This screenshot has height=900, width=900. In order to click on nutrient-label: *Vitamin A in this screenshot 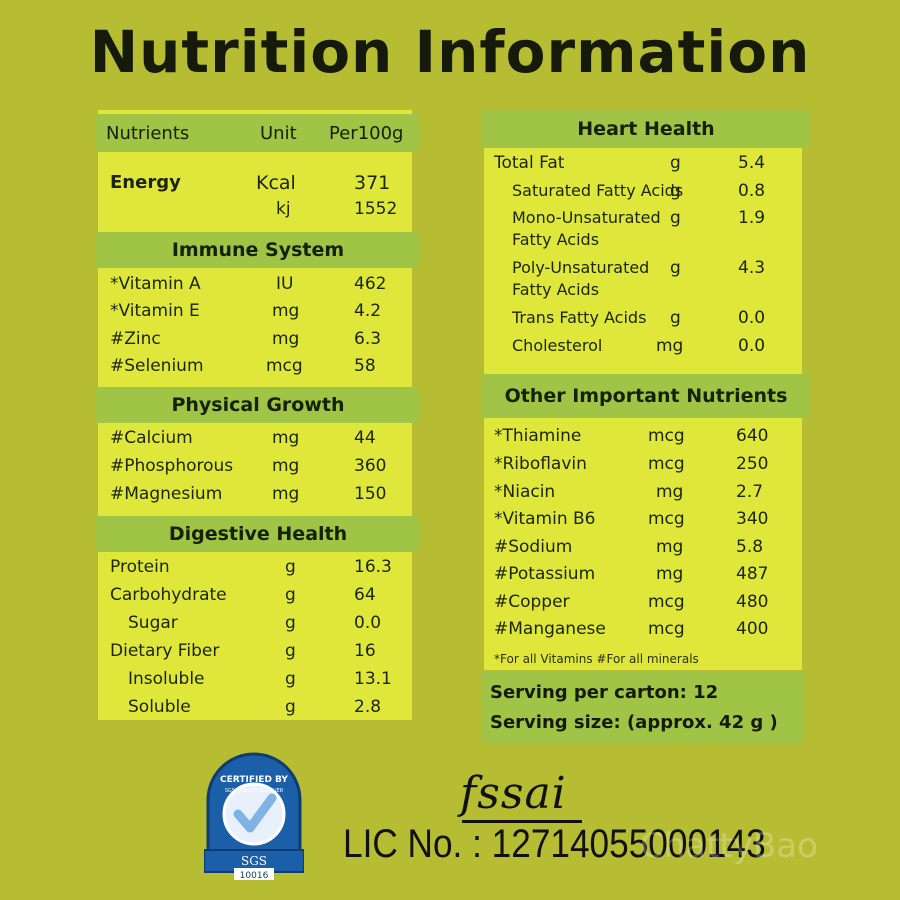, I will do `click(155, 284)`.